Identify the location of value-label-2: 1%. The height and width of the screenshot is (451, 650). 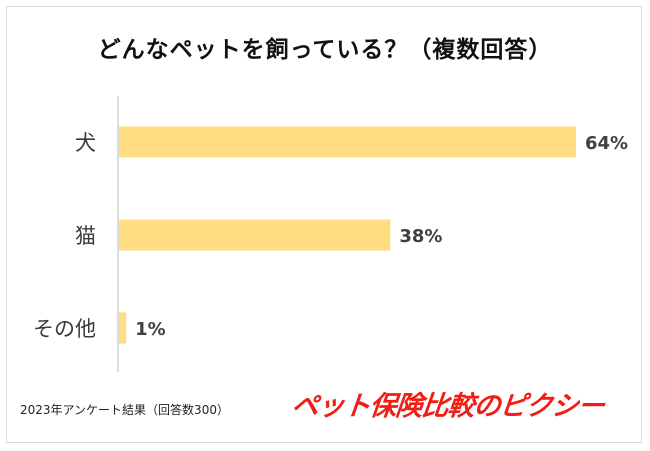
(150, 329).